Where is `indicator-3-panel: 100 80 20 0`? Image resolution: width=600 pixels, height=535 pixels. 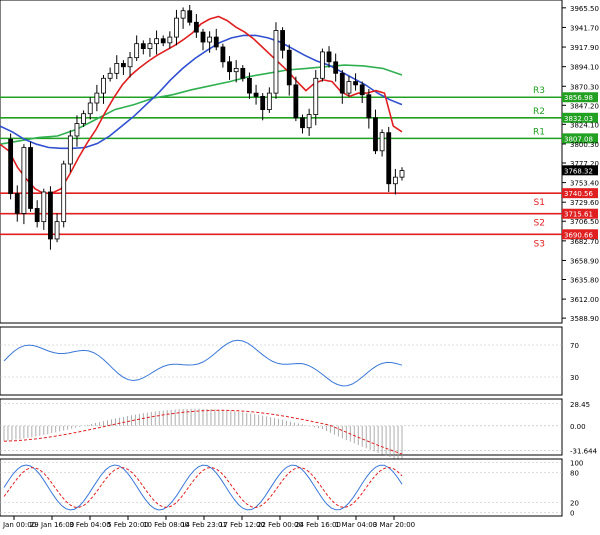 indicator-3-panel: 100 80 20 0 is located at coordinates (291, 489).